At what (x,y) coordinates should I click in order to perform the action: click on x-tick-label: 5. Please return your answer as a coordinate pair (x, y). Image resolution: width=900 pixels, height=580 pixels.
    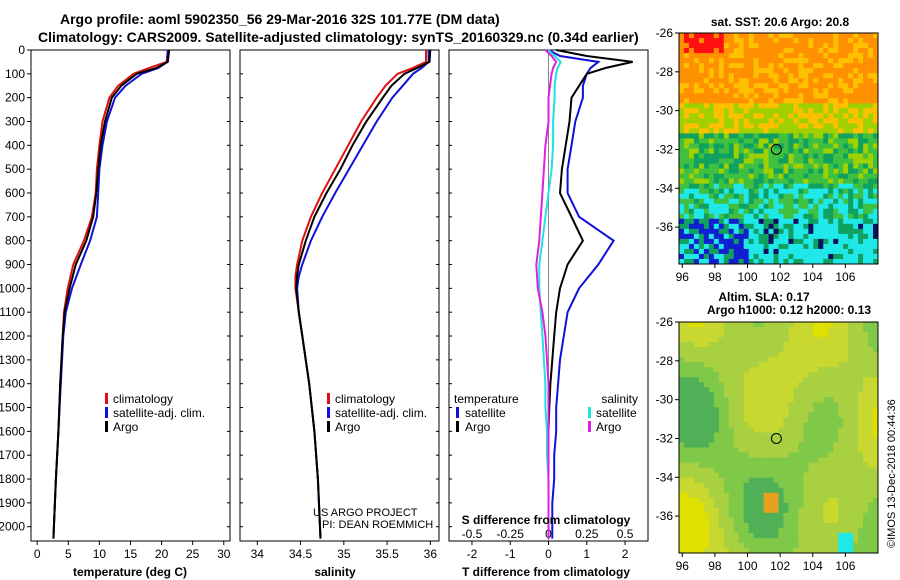
    Looking at the image, I should click on (68, 554).